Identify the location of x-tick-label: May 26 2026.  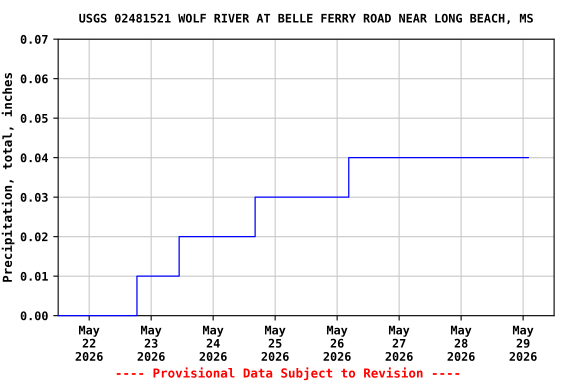
(337, 343).